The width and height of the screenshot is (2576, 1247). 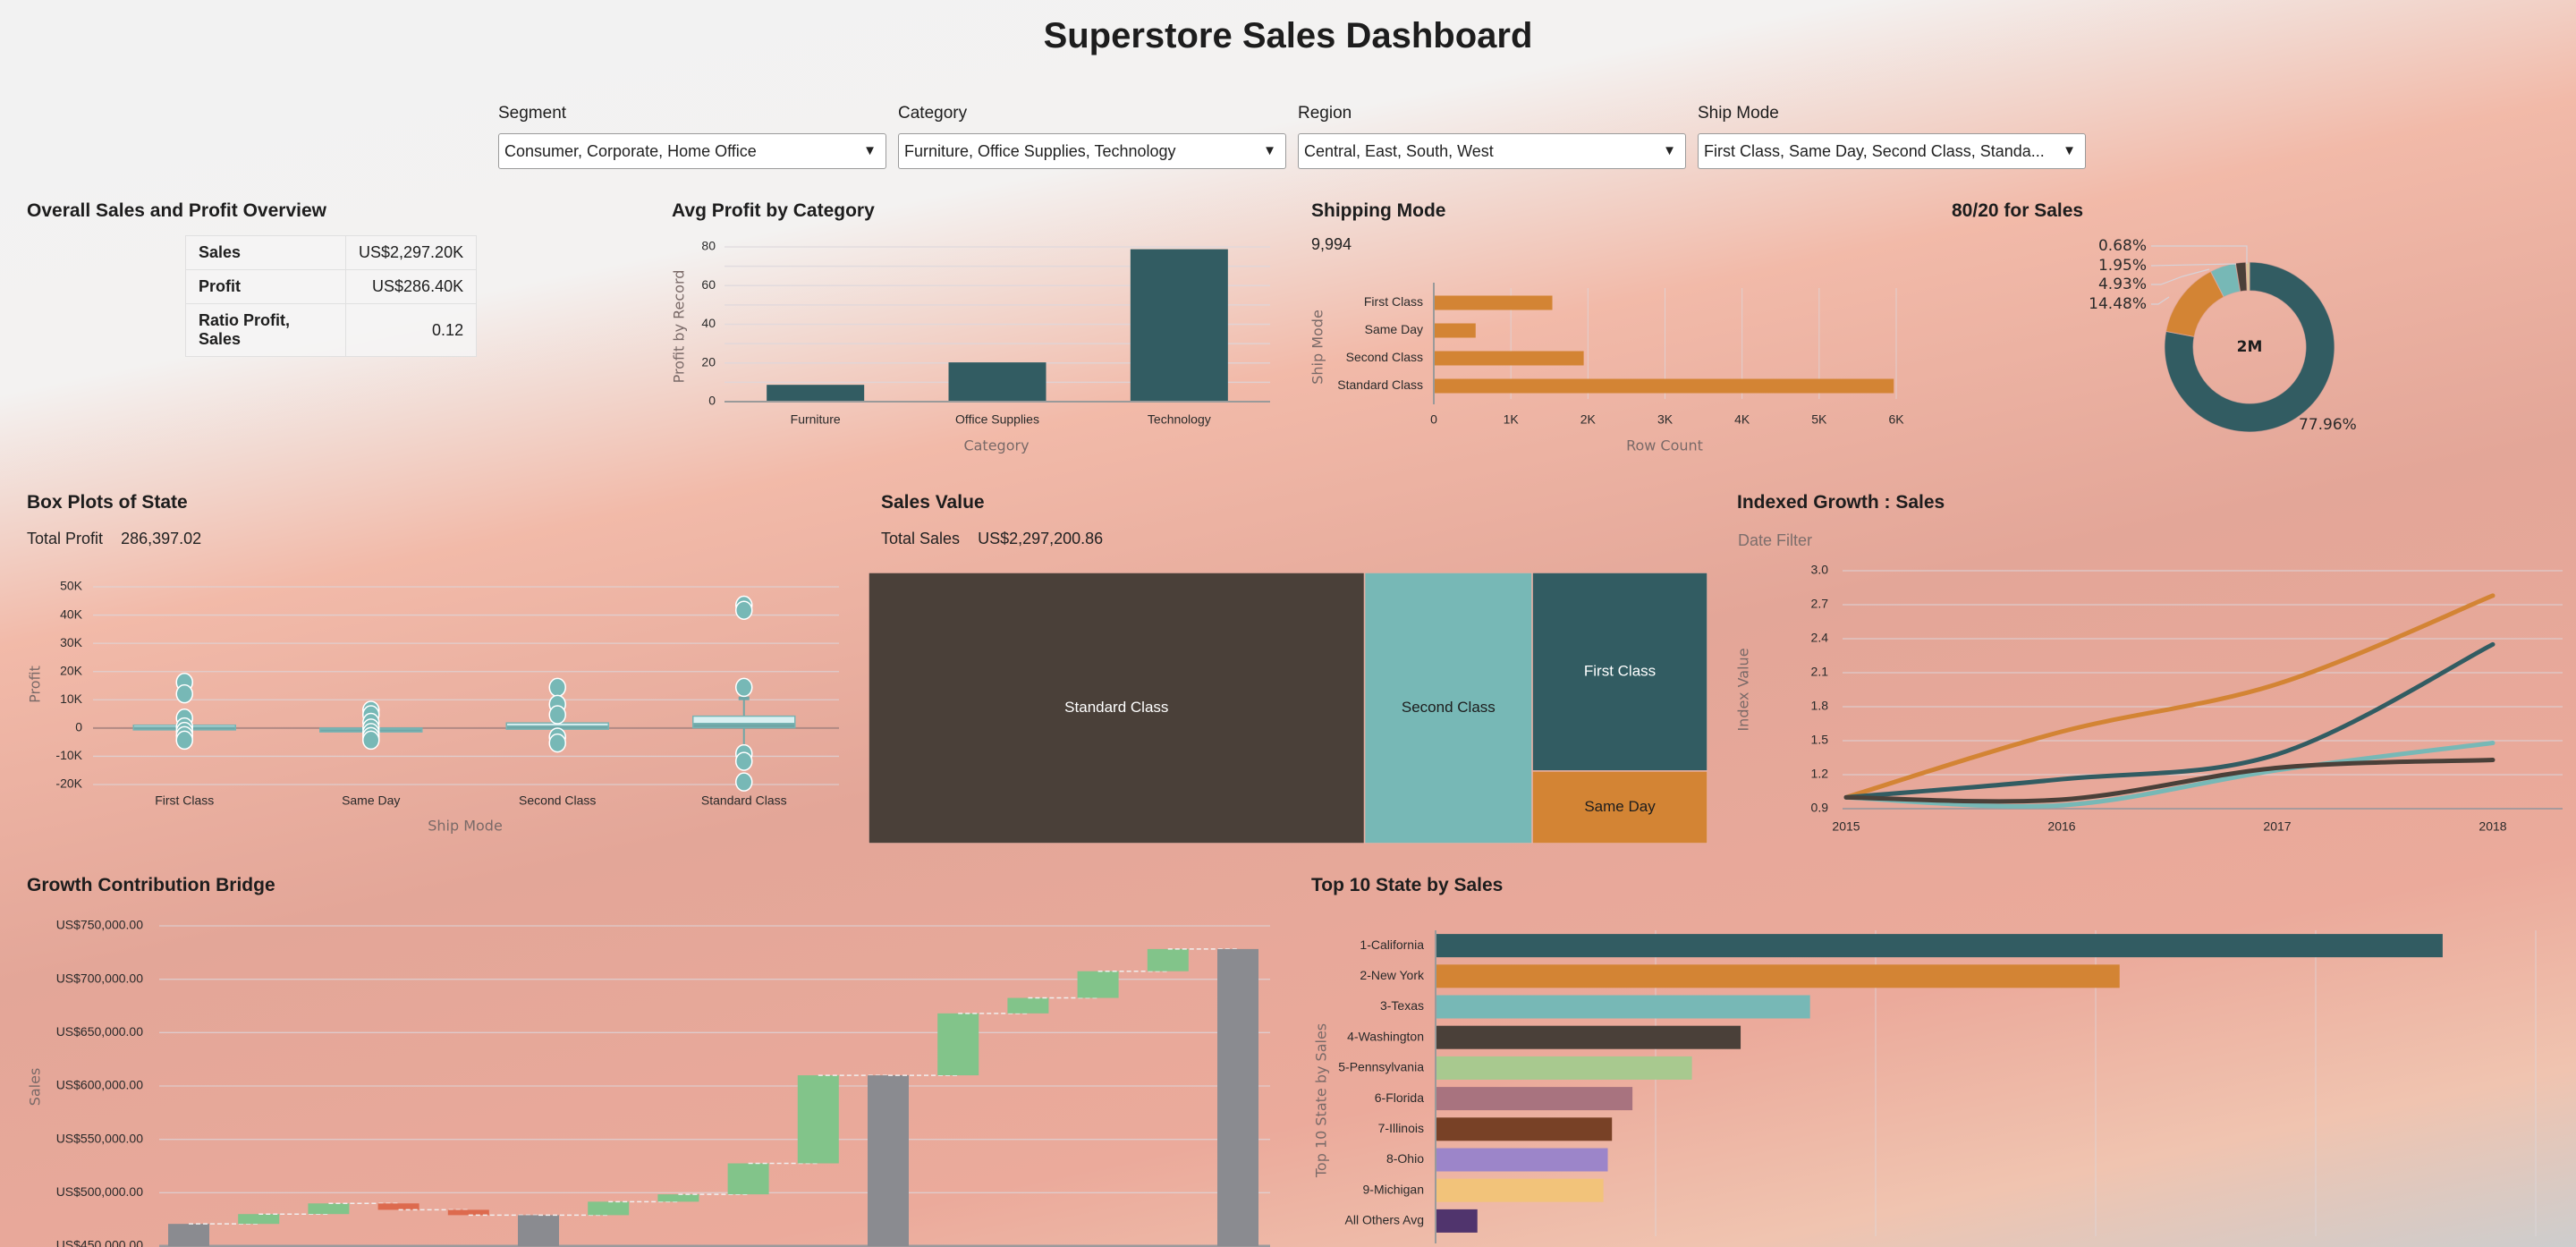 What do you see at coordinates (1522, 1160) in the screenshot?
I see `bar-8-ohio` at bounding box center [1522, 1160].